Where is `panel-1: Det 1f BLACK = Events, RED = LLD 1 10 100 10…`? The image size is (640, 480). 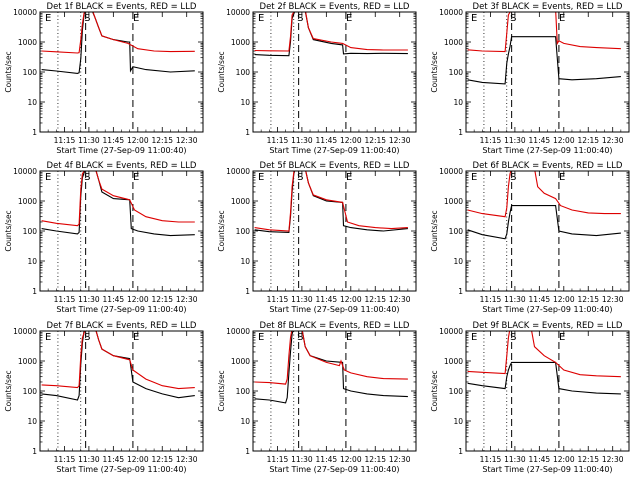 panel-1: Det 1f BLACK = Events, RED = LLD 1 10 100 10… is located at coordinates (104, 78).